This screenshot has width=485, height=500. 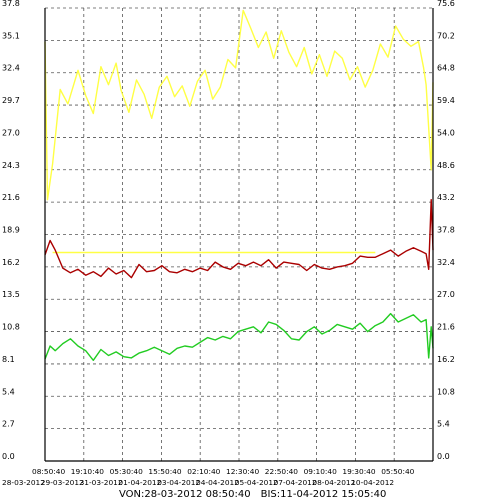 What do you see at coordinates (295, 482) in the screenshot?
I see `x-date-tick-label: 07-04-2012` at bounding box center [295, 482].